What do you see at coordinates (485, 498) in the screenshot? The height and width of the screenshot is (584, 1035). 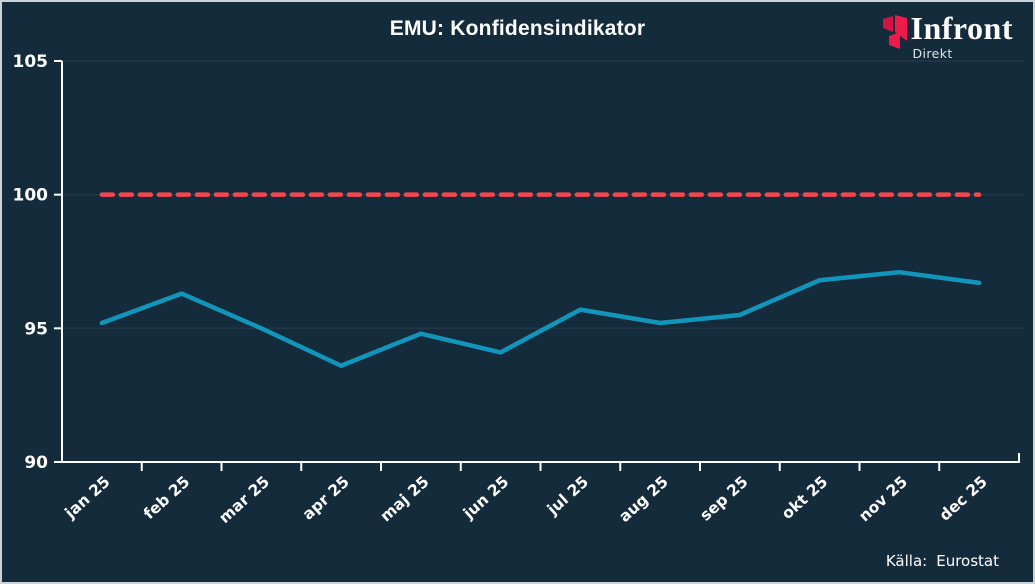 I see `x-tick-label: jun 25` at bounding box center [485, 498].